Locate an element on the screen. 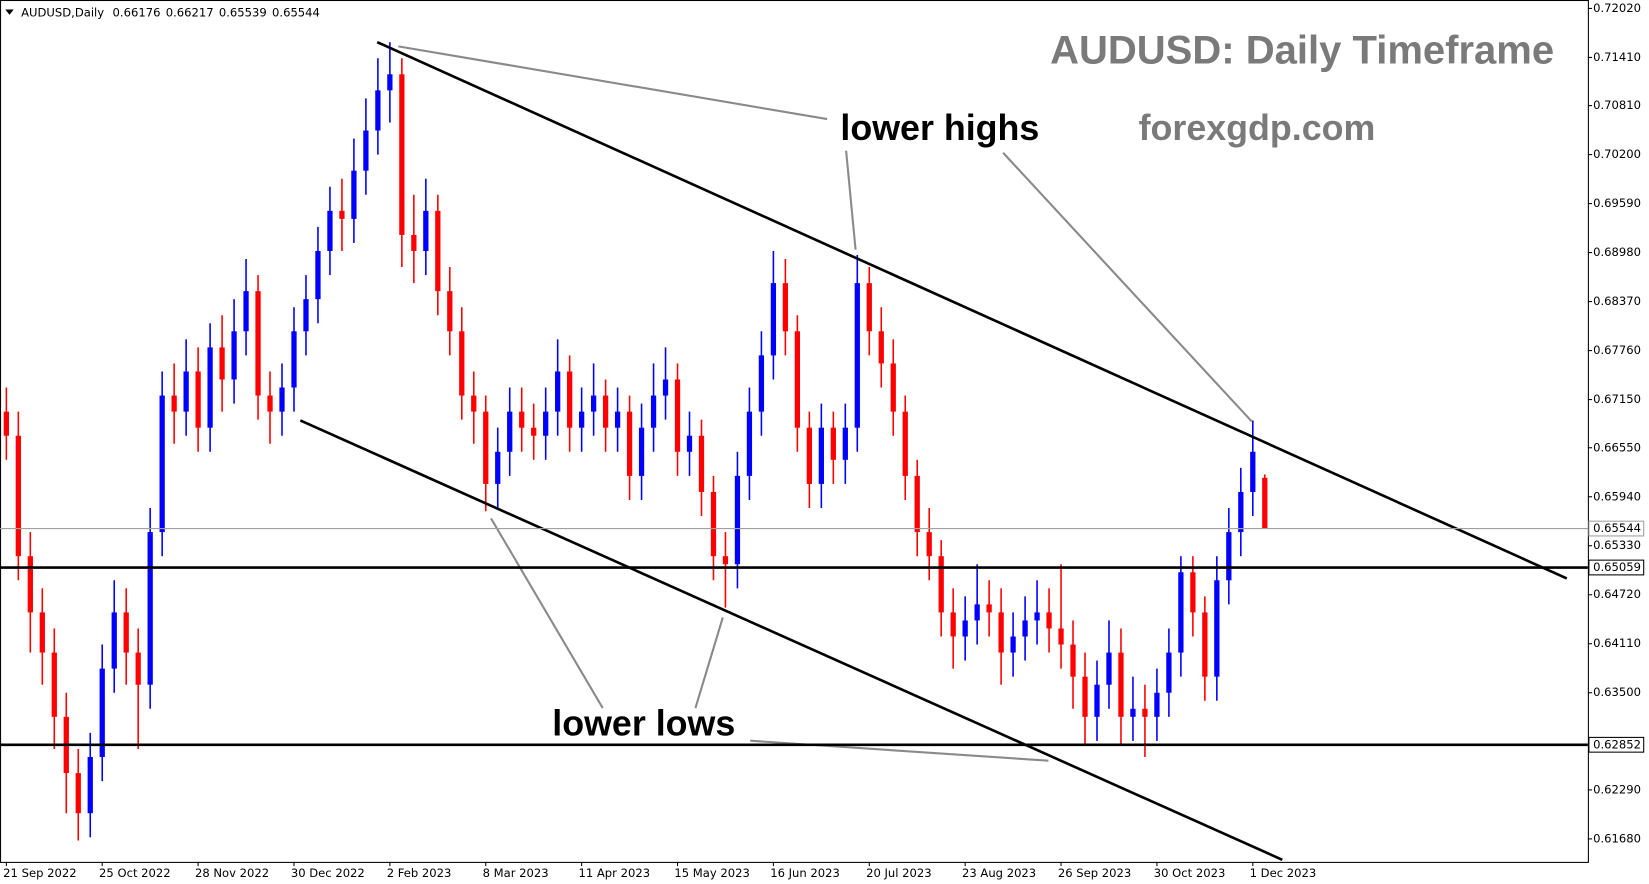  price-label: 0.62852 is located at coordinates (1617, 744).